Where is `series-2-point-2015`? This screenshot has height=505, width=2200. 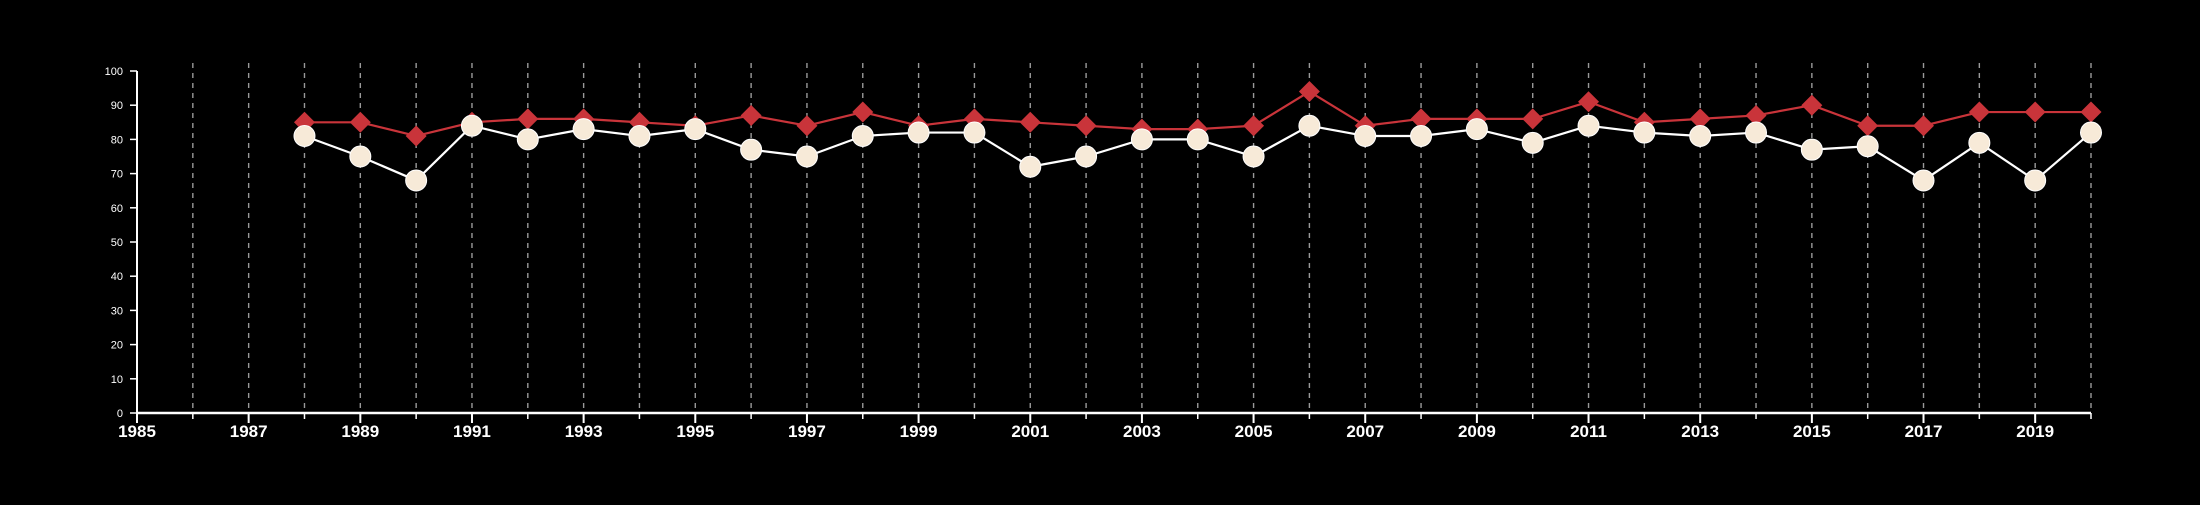 series-2-point-2015 is located at coordinates (1811, 149).